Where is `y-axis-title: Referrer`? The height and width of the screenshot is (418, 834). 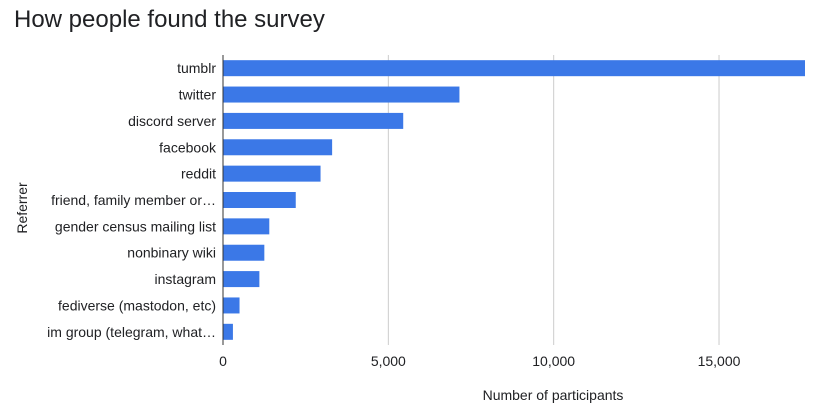 y-axis-title: Referrer is located at coordinates (22, 208).